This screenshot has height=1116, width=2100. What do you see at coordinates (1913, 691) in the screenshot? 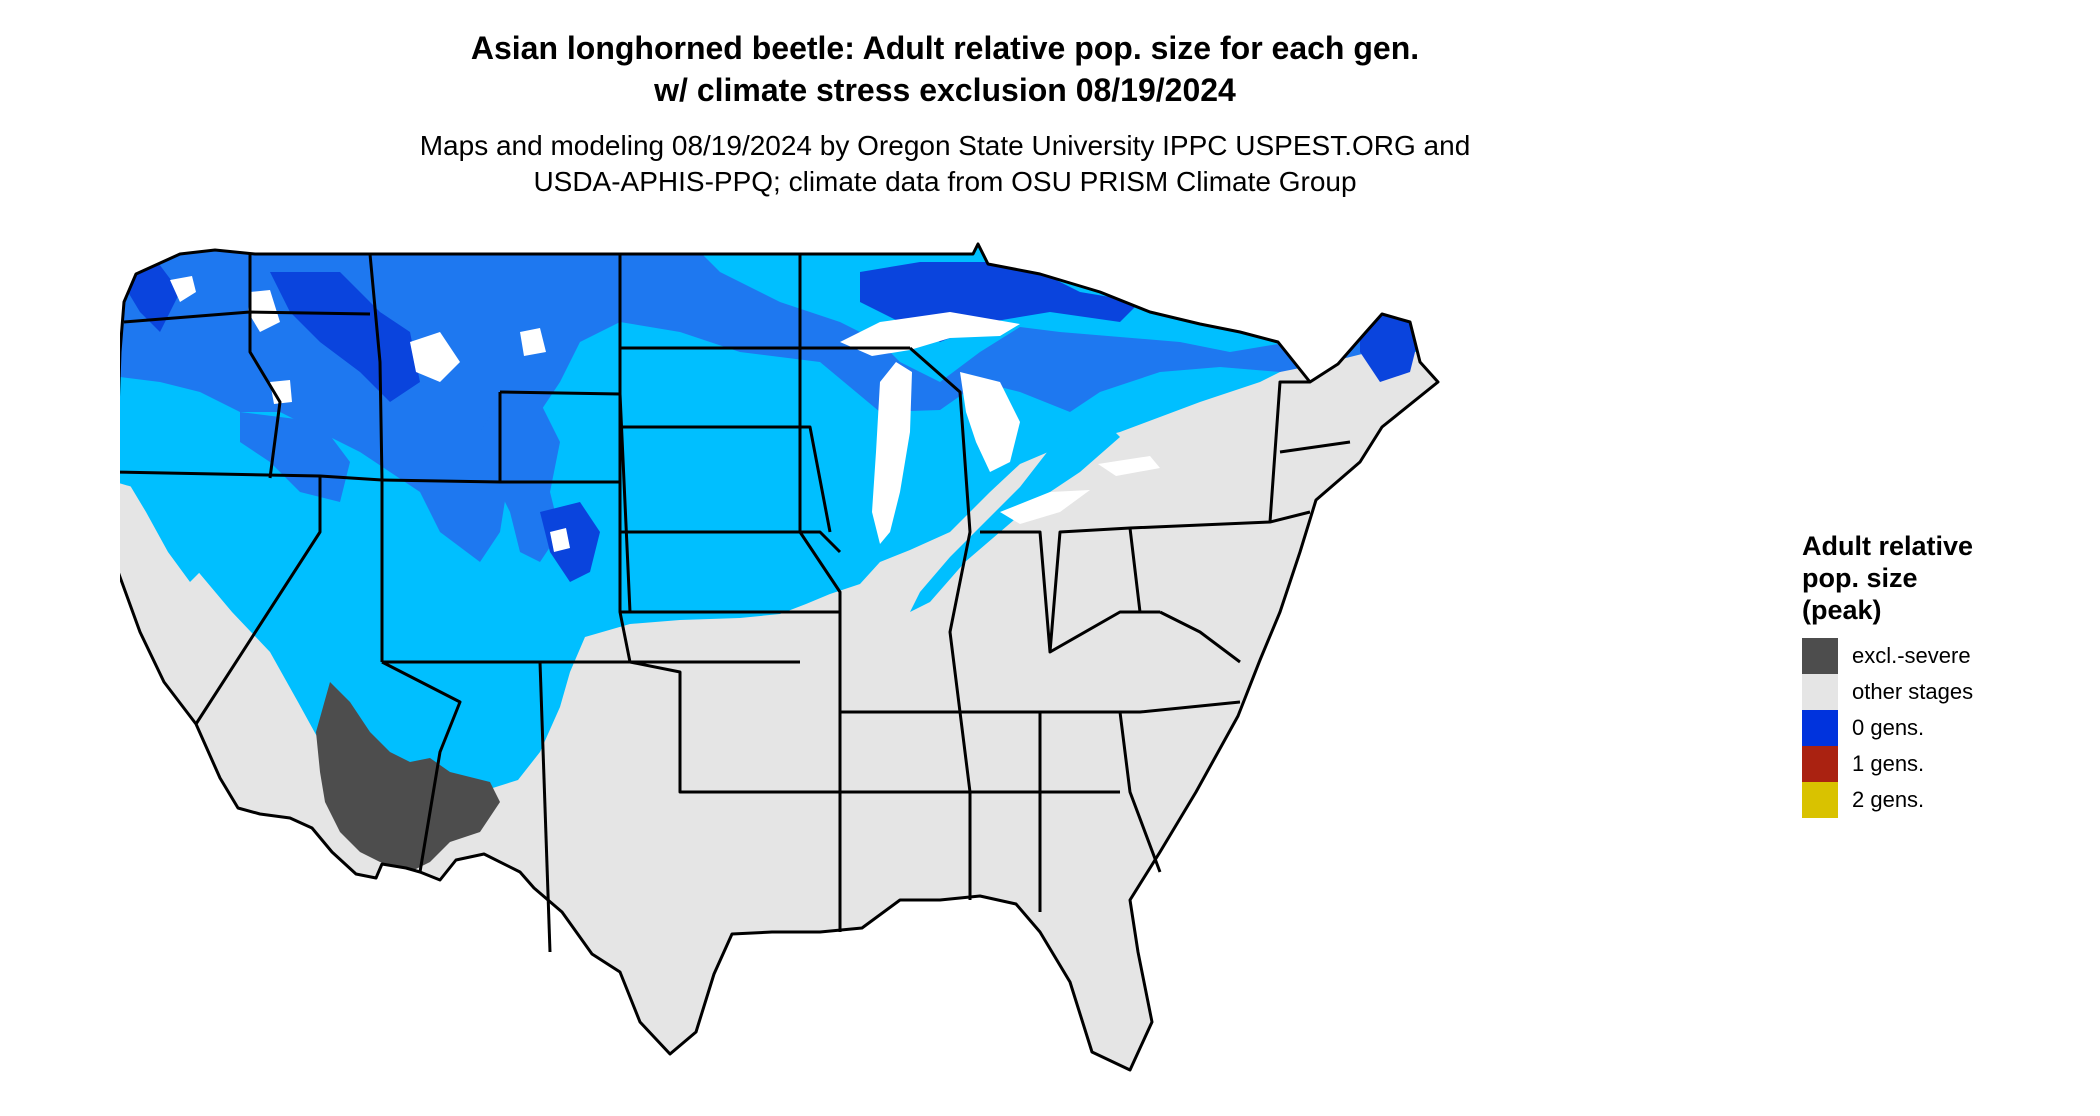
I see `legend-label-other-stages: other stages` at bounding box center [1913, 691].